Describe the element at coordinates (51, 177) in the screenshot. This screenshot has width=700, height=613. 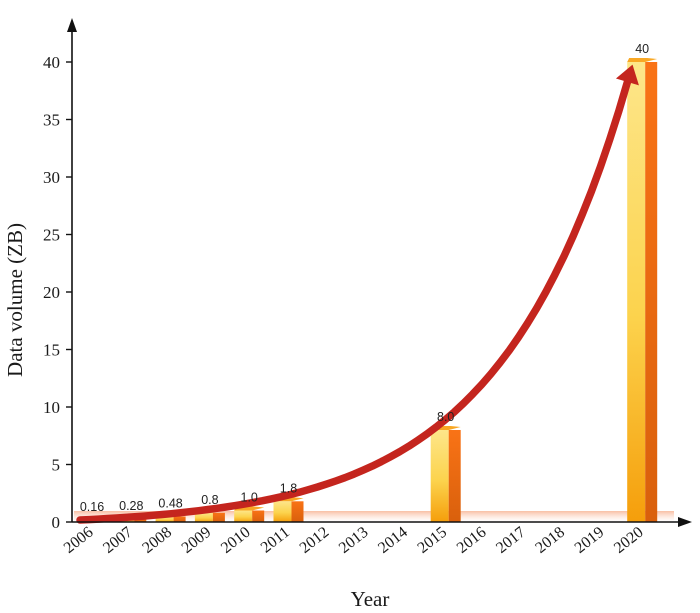
I see `y-tick-label: 30` at that location.